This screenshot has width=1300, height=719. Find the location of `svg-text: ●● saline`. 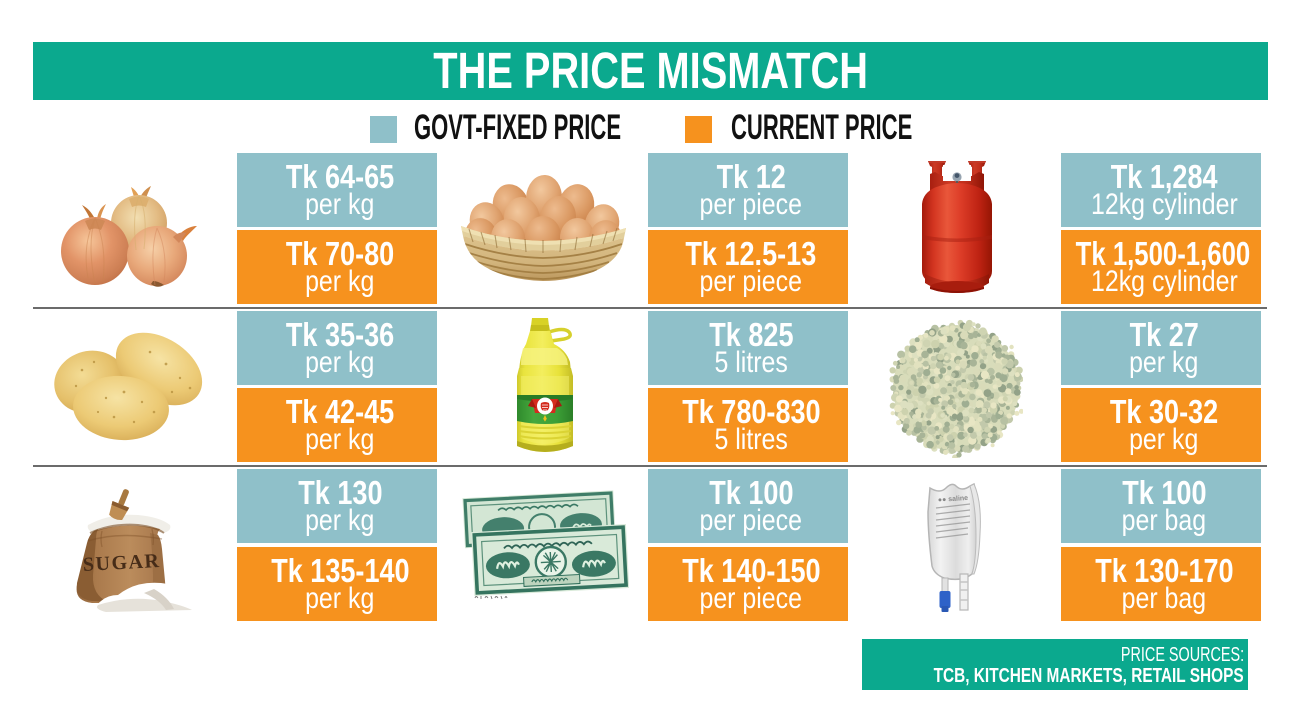

svg-text: ●● saline is located at coordinates (953, 499).